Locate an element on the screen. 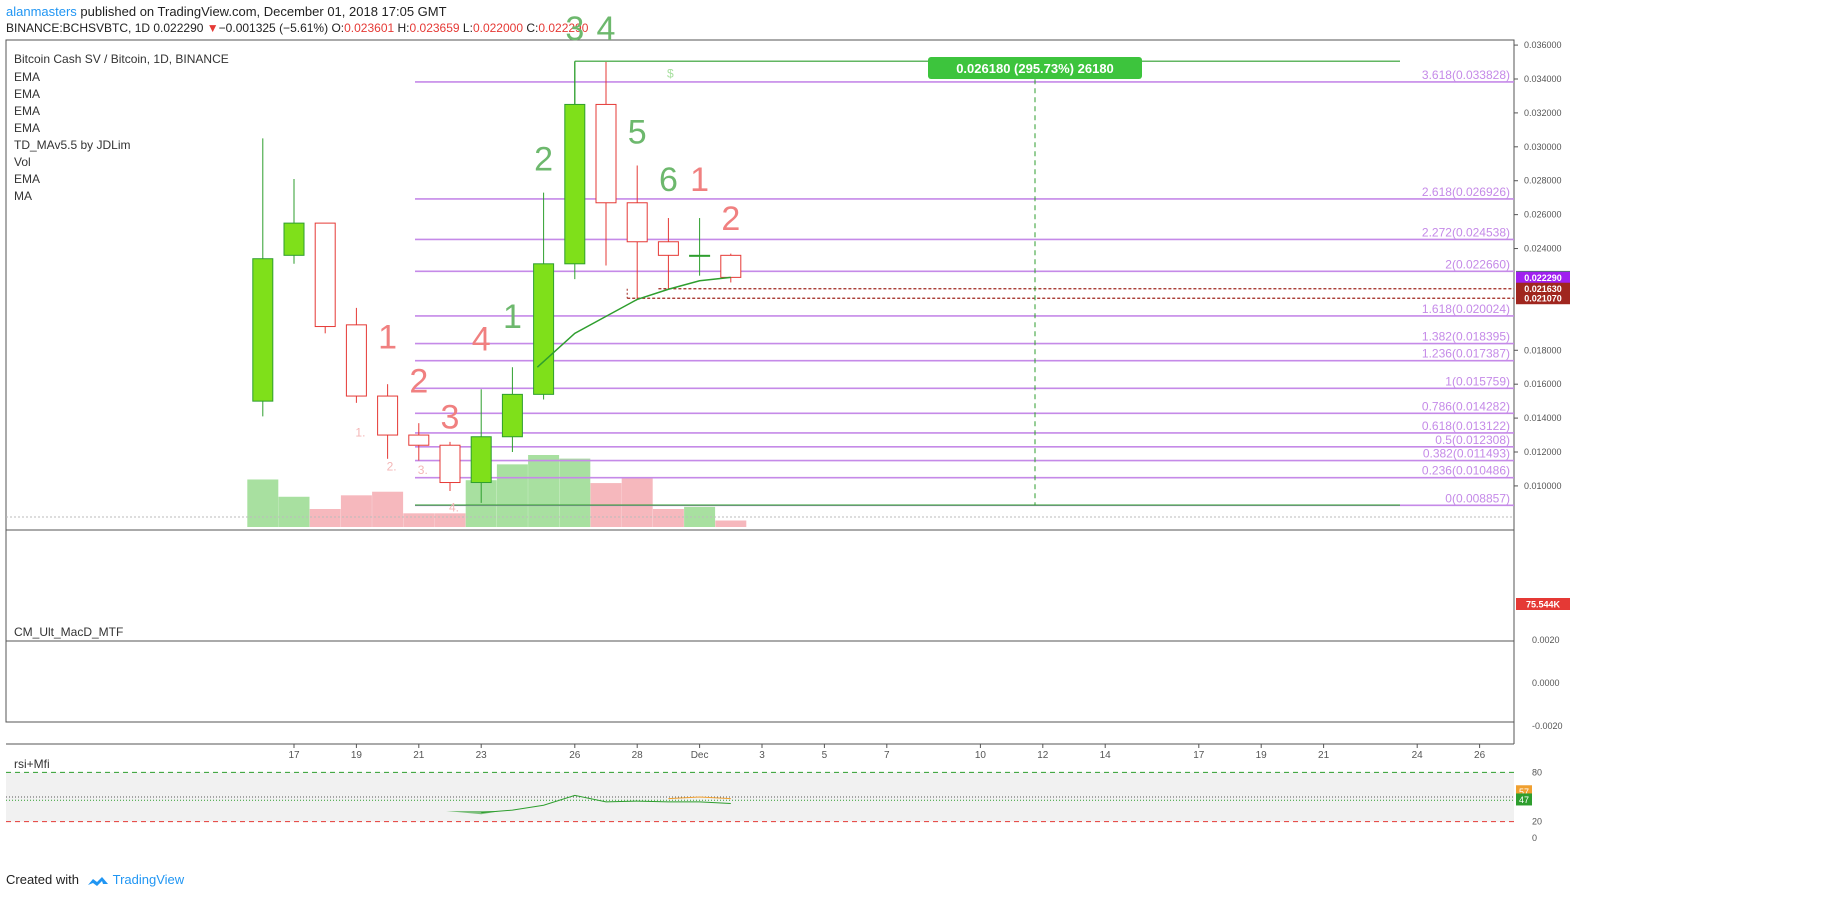 The image size is (1828, 899). x-tick-label-14: 19 is located at coordinates (1262, 755).